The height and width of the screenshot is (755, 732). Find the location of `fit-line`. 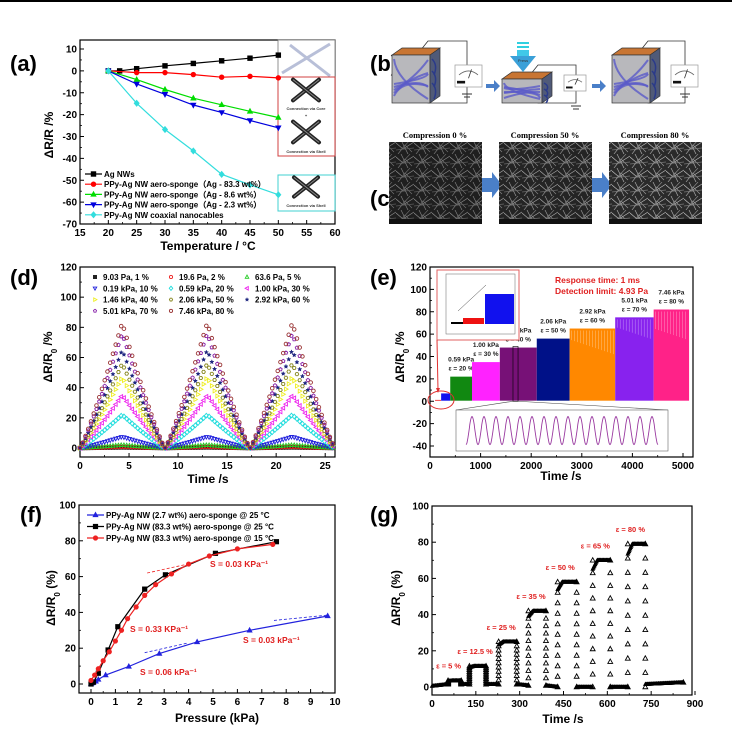

fit-line is located at coordinates (166, 648).